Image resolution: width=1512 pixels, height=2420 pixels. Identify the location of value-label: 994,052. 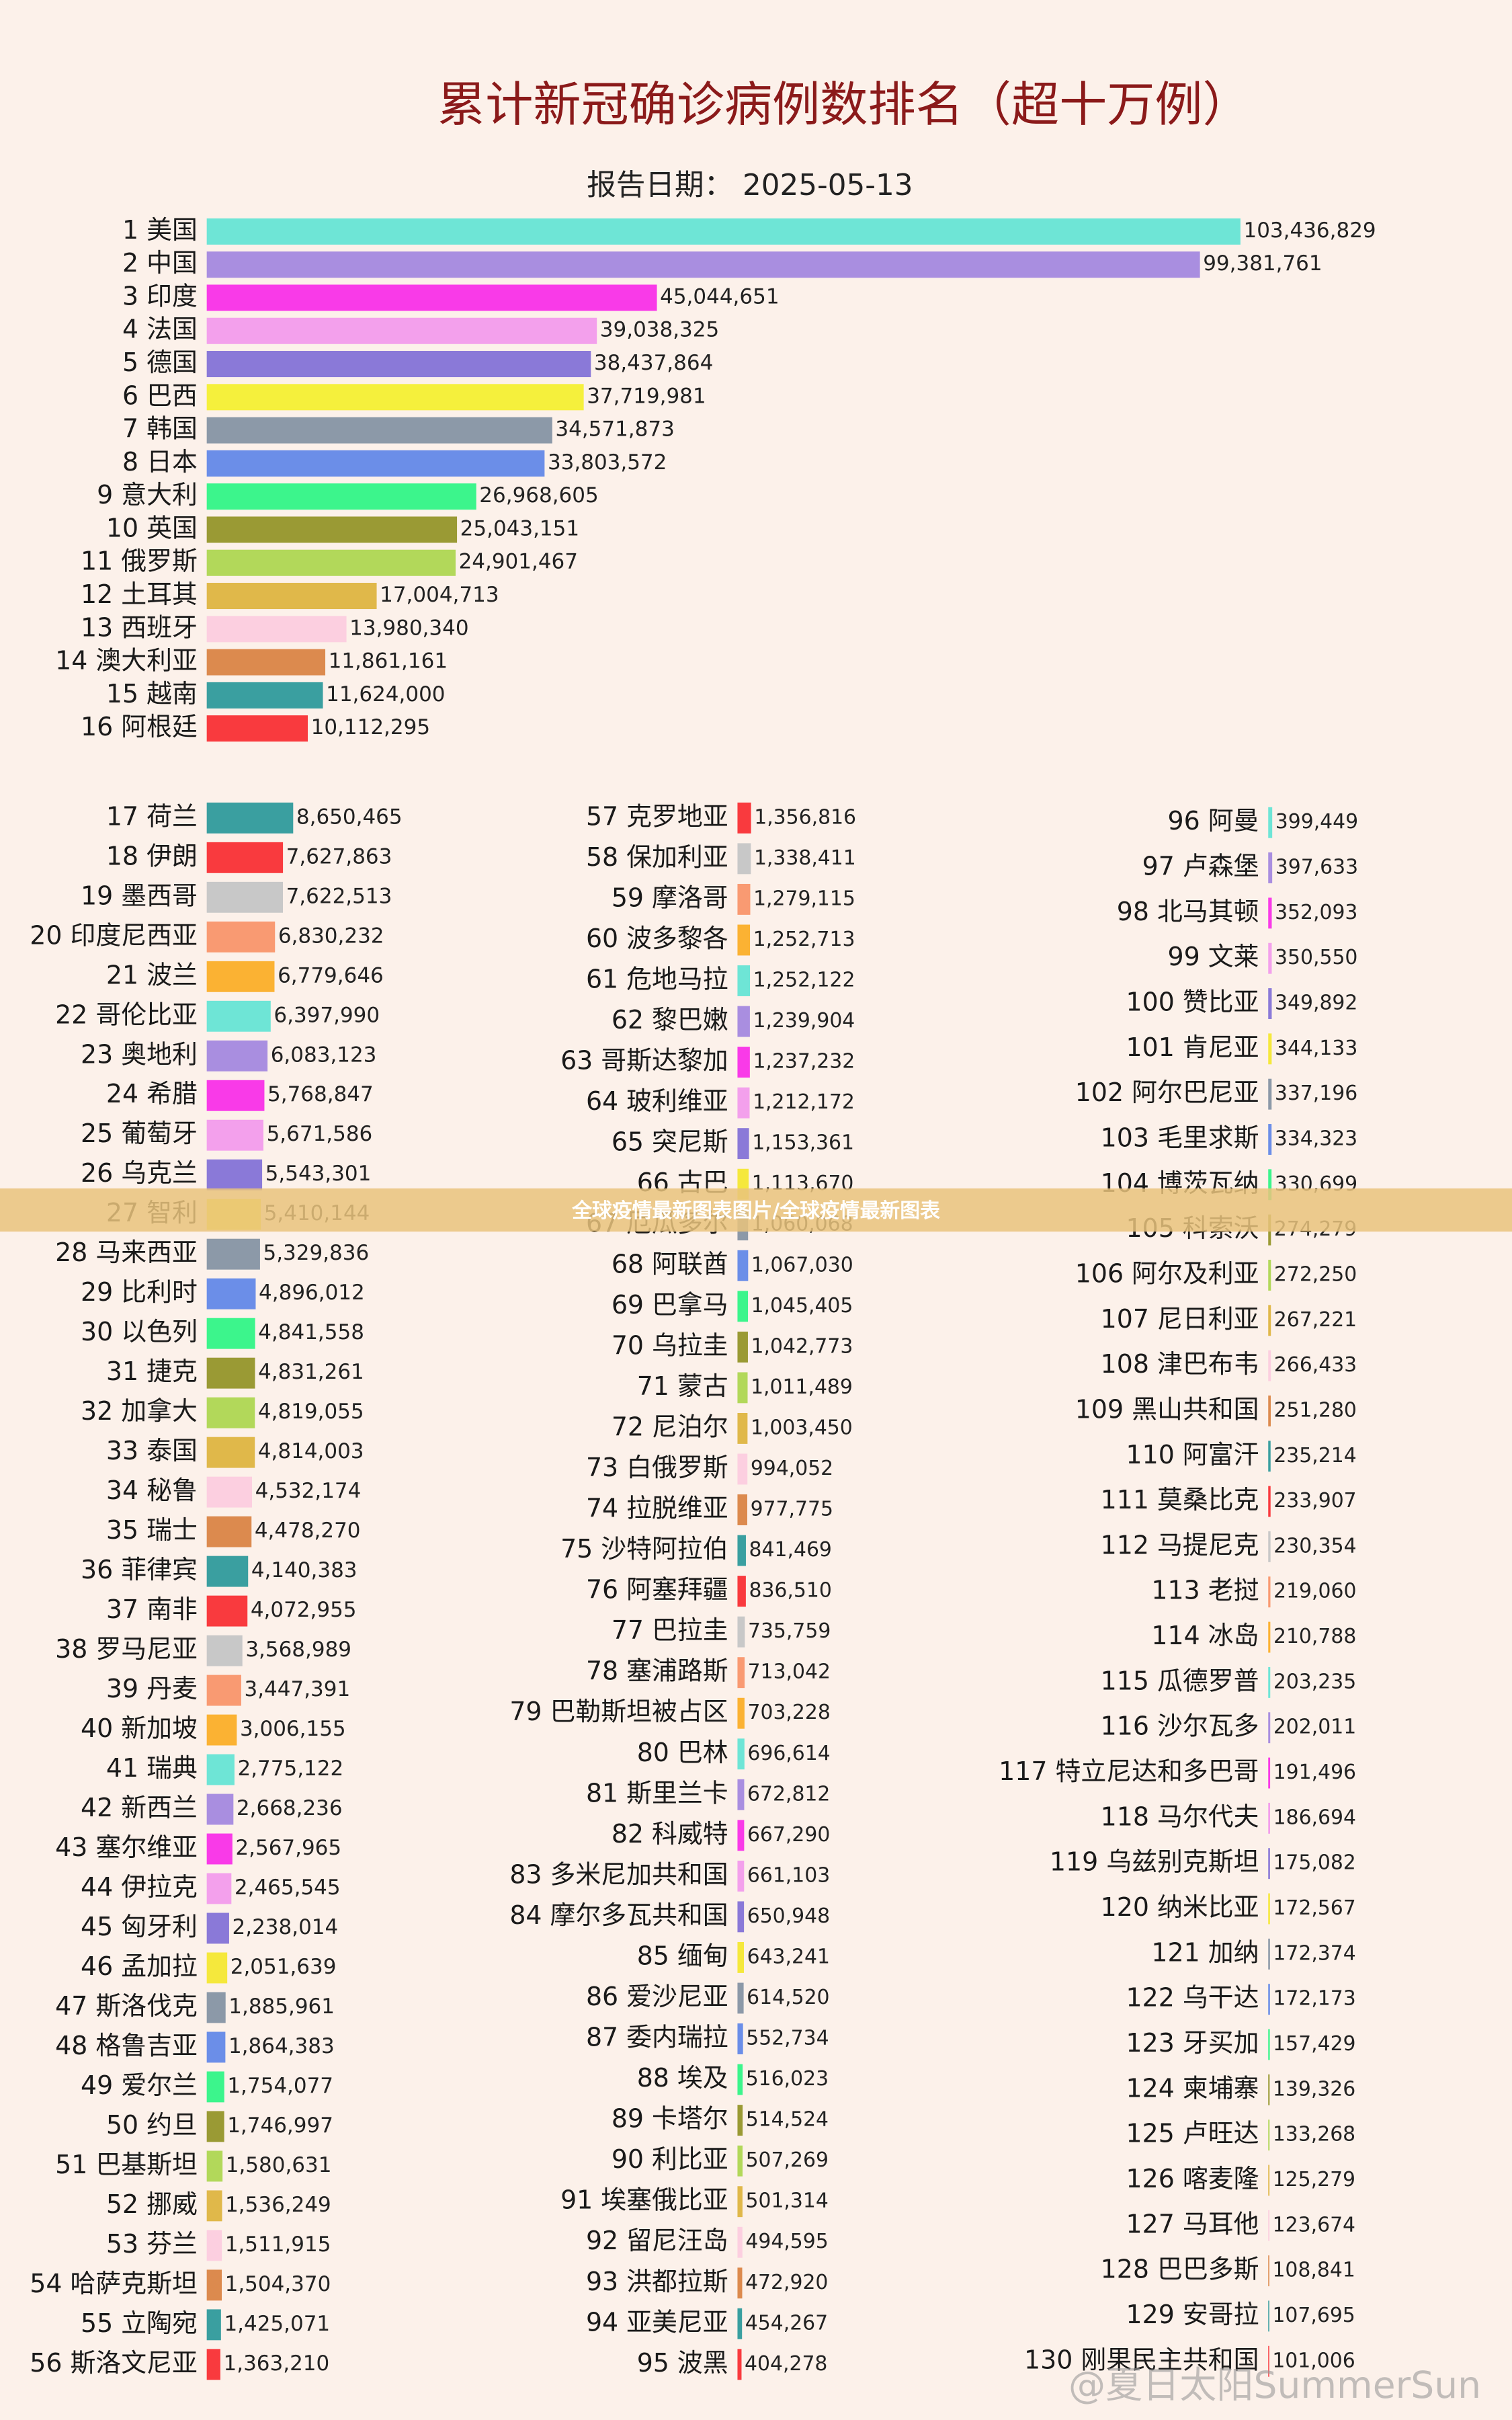
(792, 1468).